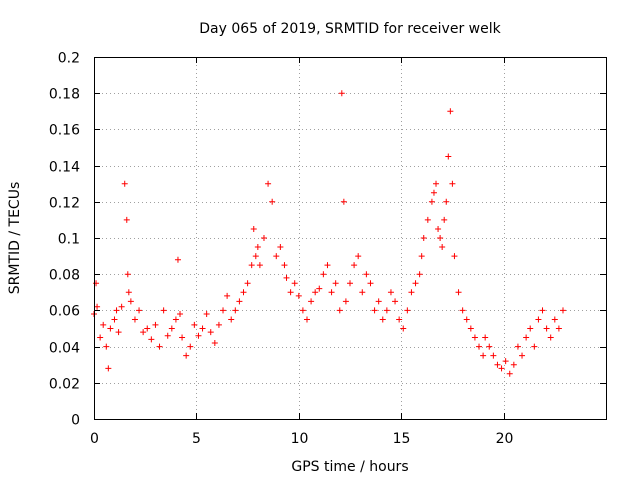  I want to click on y-tick-labels: 0 0.02 0.04 0.06 0.08 0.1 0.12 0.14 0.16 0.18 0.2, so click(64, 240).